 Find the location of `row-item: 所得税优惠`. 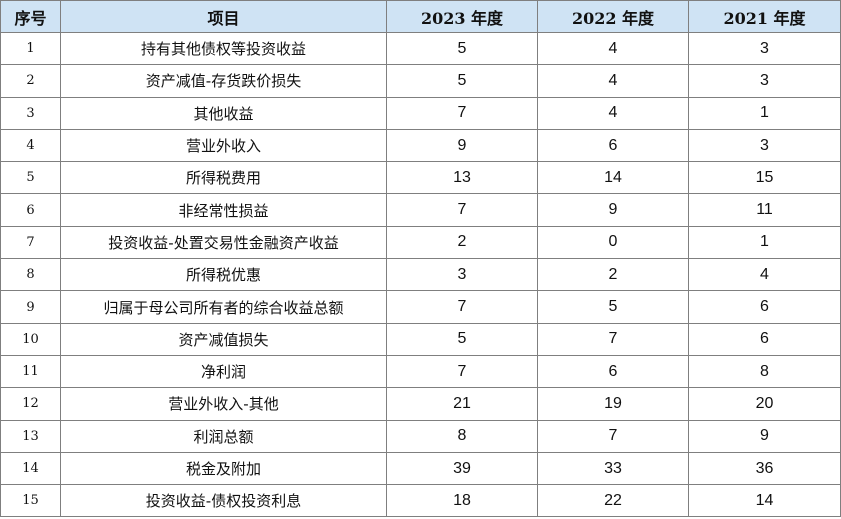

row-item: 所得税优惠 is located at coordinates (223, 275).